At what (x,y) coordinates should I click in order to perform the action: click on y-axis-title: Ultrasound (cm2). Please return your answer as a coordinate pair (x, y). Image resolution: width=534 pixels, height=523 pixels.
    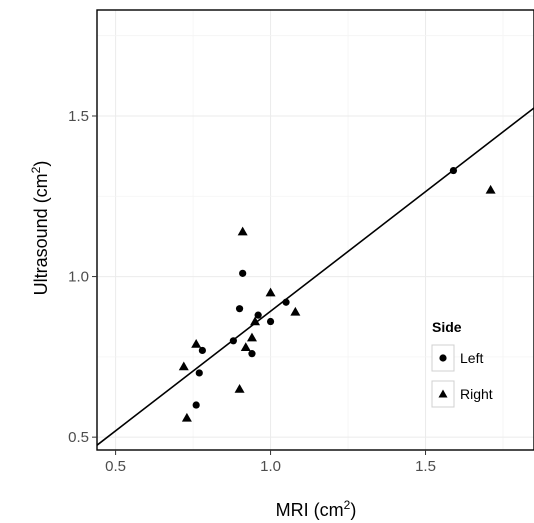
    Looking at the image, I should click on (40, 228).